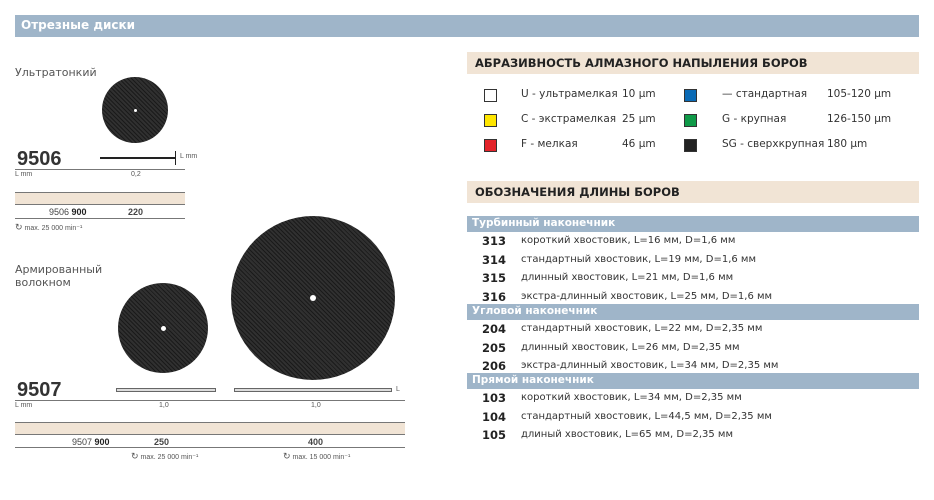 This screenshot has height=500, width=934. What do you see at coordinates (59, 276) in the screenshot?
I see `reinforced-label: Армированный волокном` at bounding box center [59, 276].